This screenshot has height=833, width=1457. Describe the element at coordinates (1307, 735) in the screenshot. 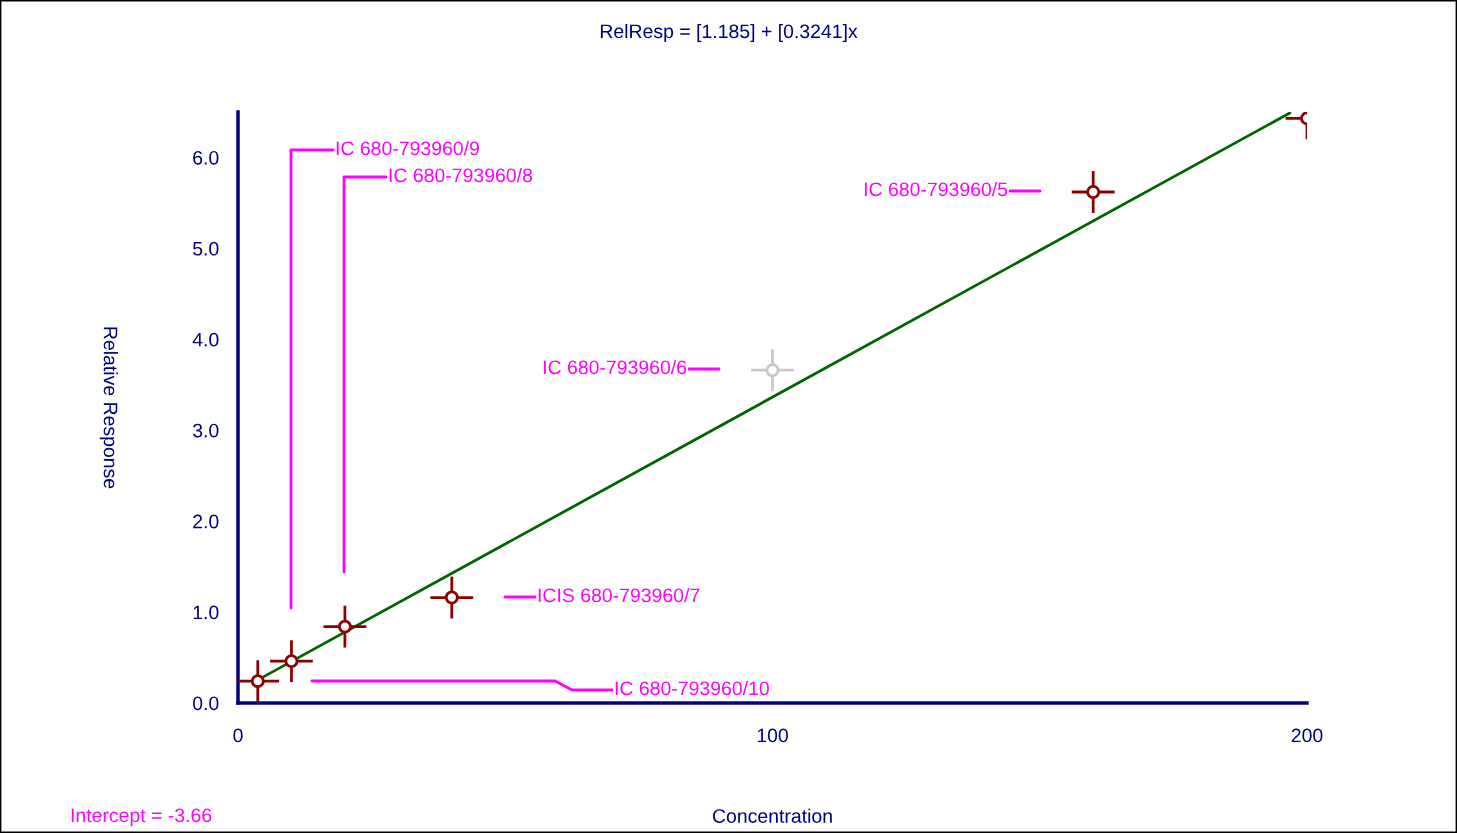

I see `x-tick-label: 200` at that location.